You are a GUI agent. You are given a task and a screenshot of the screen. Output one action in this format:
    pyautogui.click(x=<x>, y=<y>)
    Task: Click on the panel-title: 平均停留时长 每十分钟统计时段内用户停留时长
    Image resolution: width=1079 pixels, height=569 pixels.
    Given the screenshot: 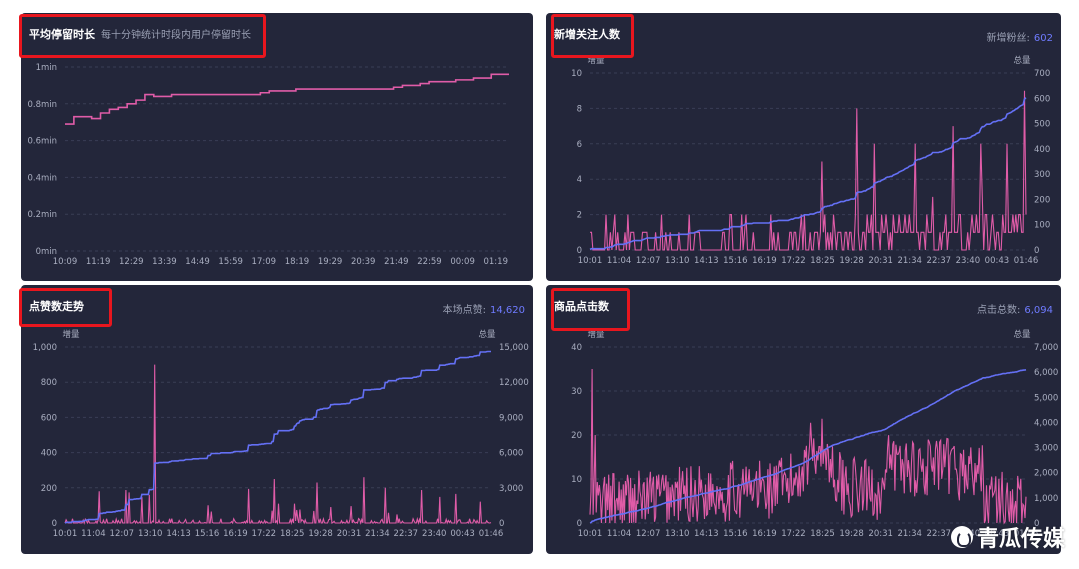 What is the action you would take?
    pyautogui.click(x=140, y=34)
    